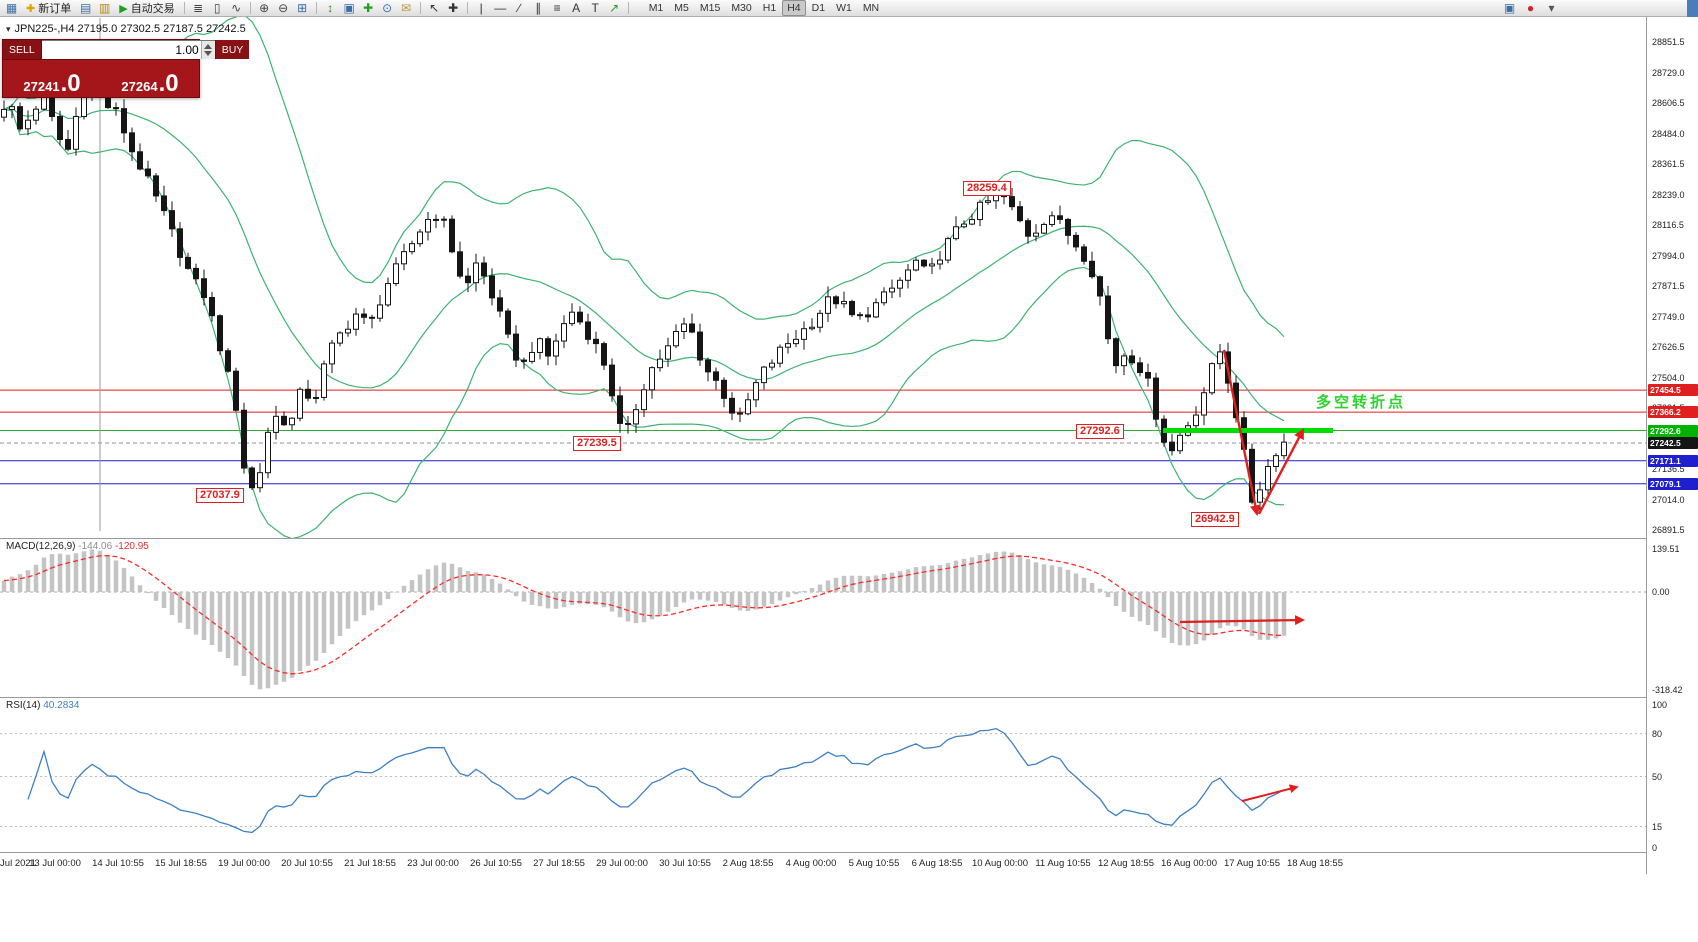  I want to click on autotrade-button: ▶ 自动交易, so click(146, 8).